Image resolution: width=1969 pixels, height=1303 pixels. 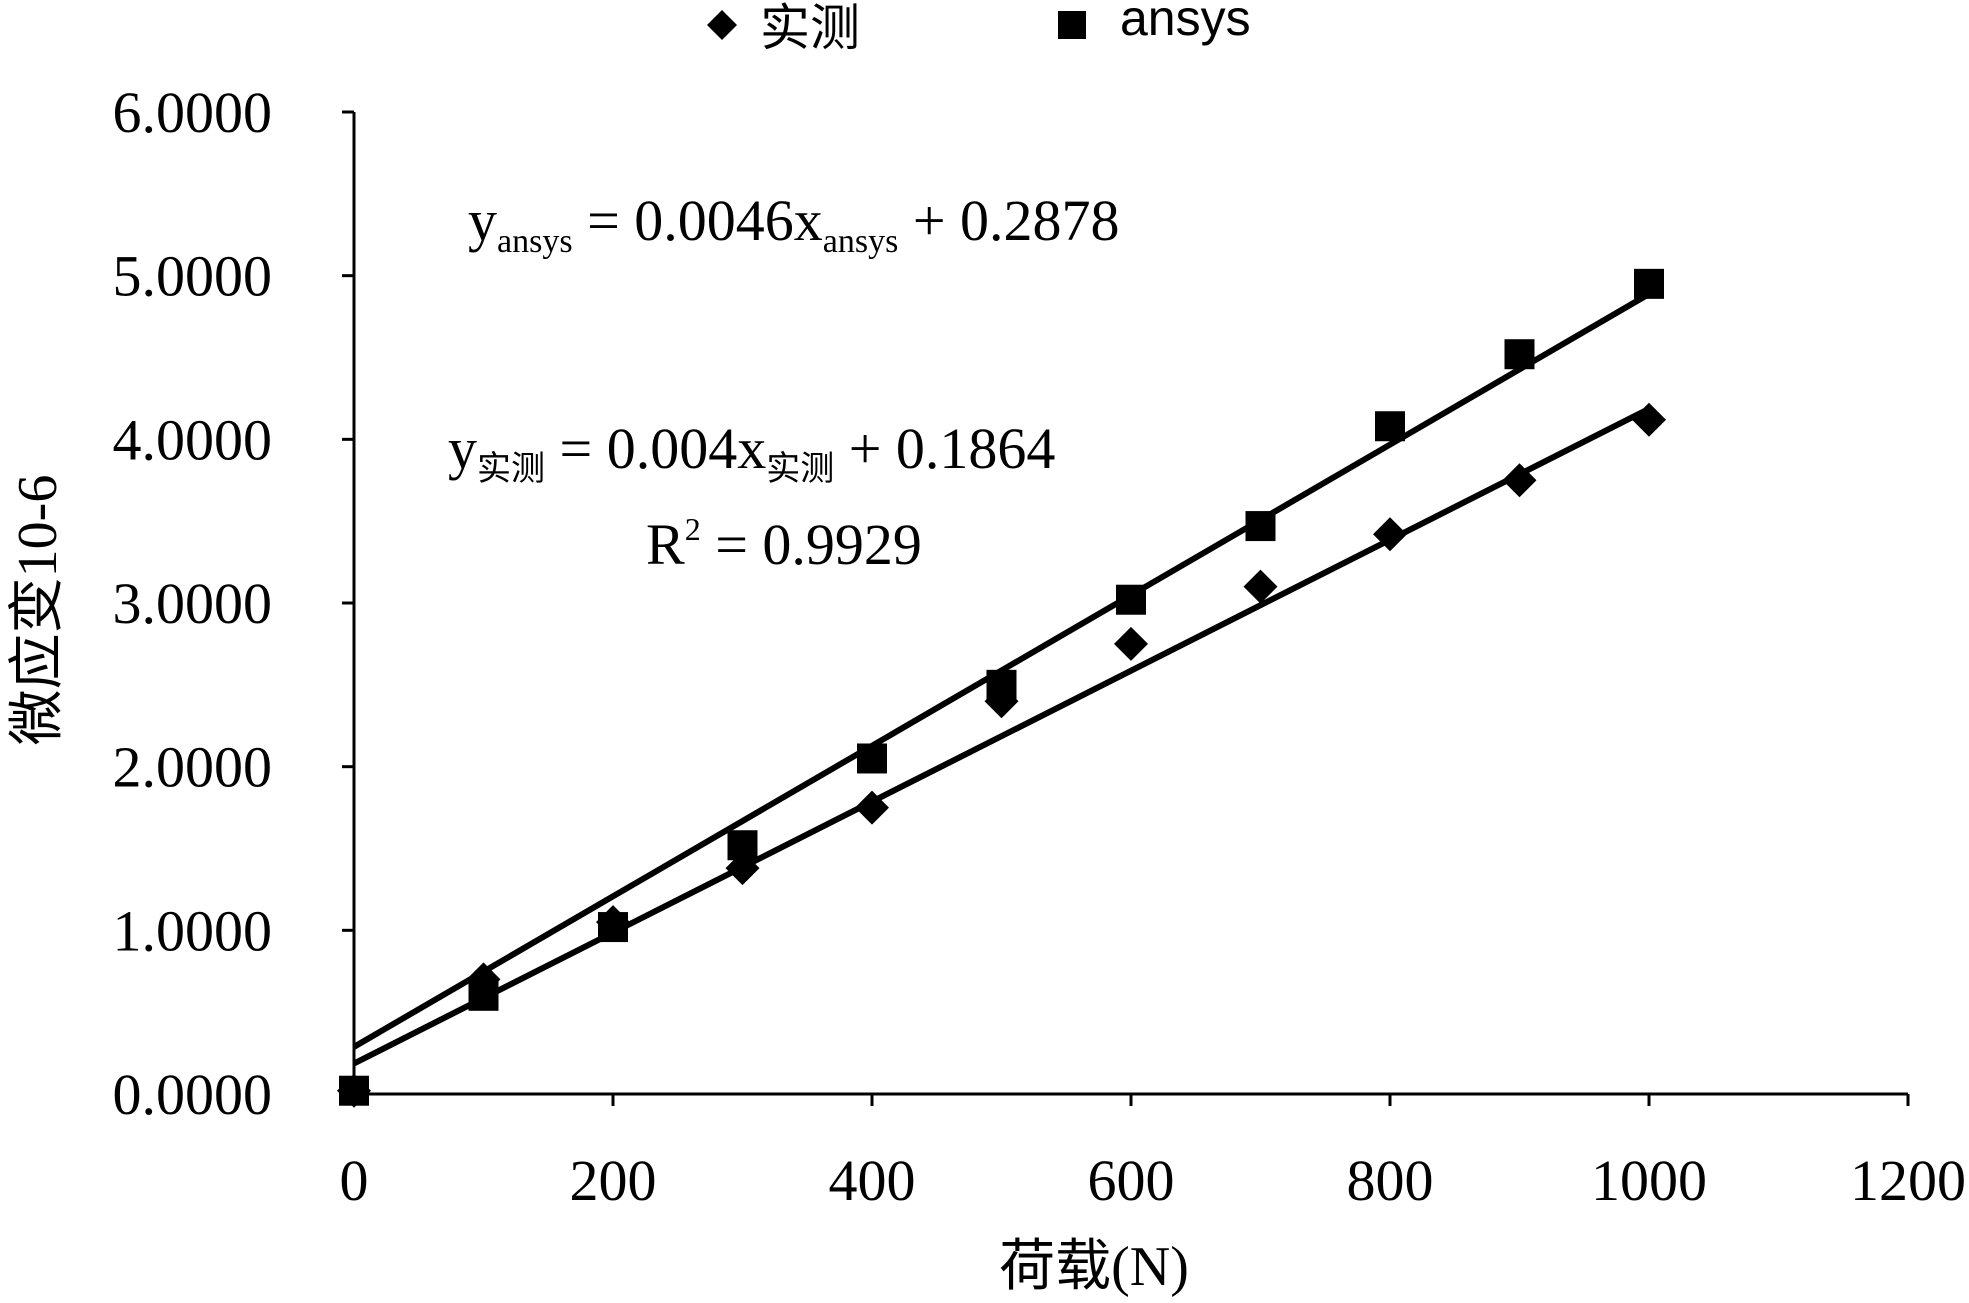 I want to click on x-tick-label: 1200, so click(x=1908, y=1180).